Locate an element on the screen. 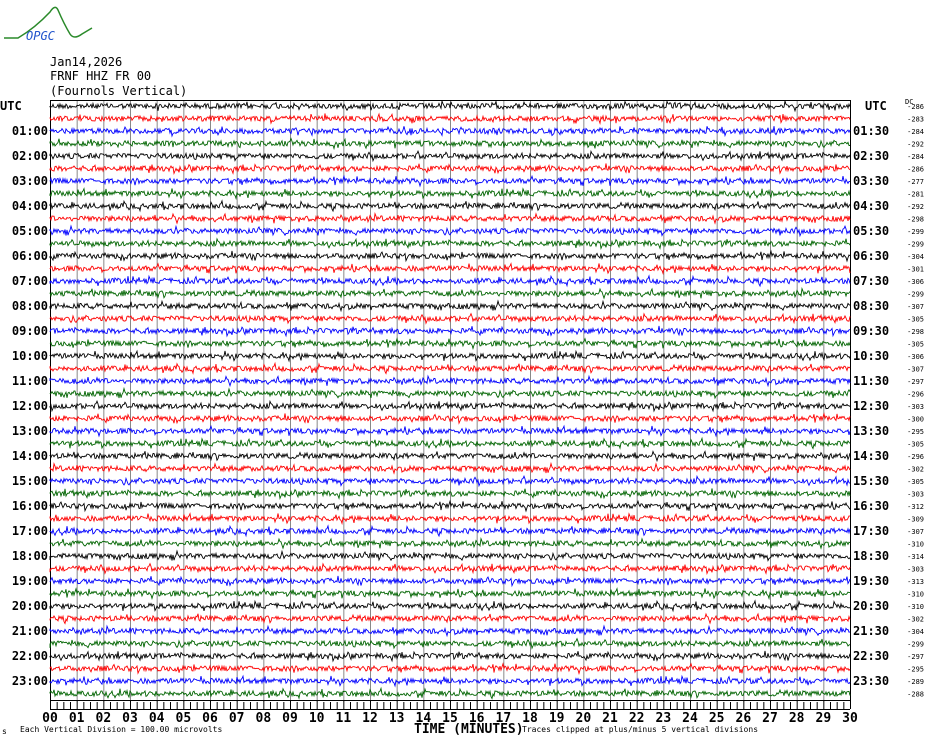  x-tick-label: 28 is located at coordinates (797, 718).